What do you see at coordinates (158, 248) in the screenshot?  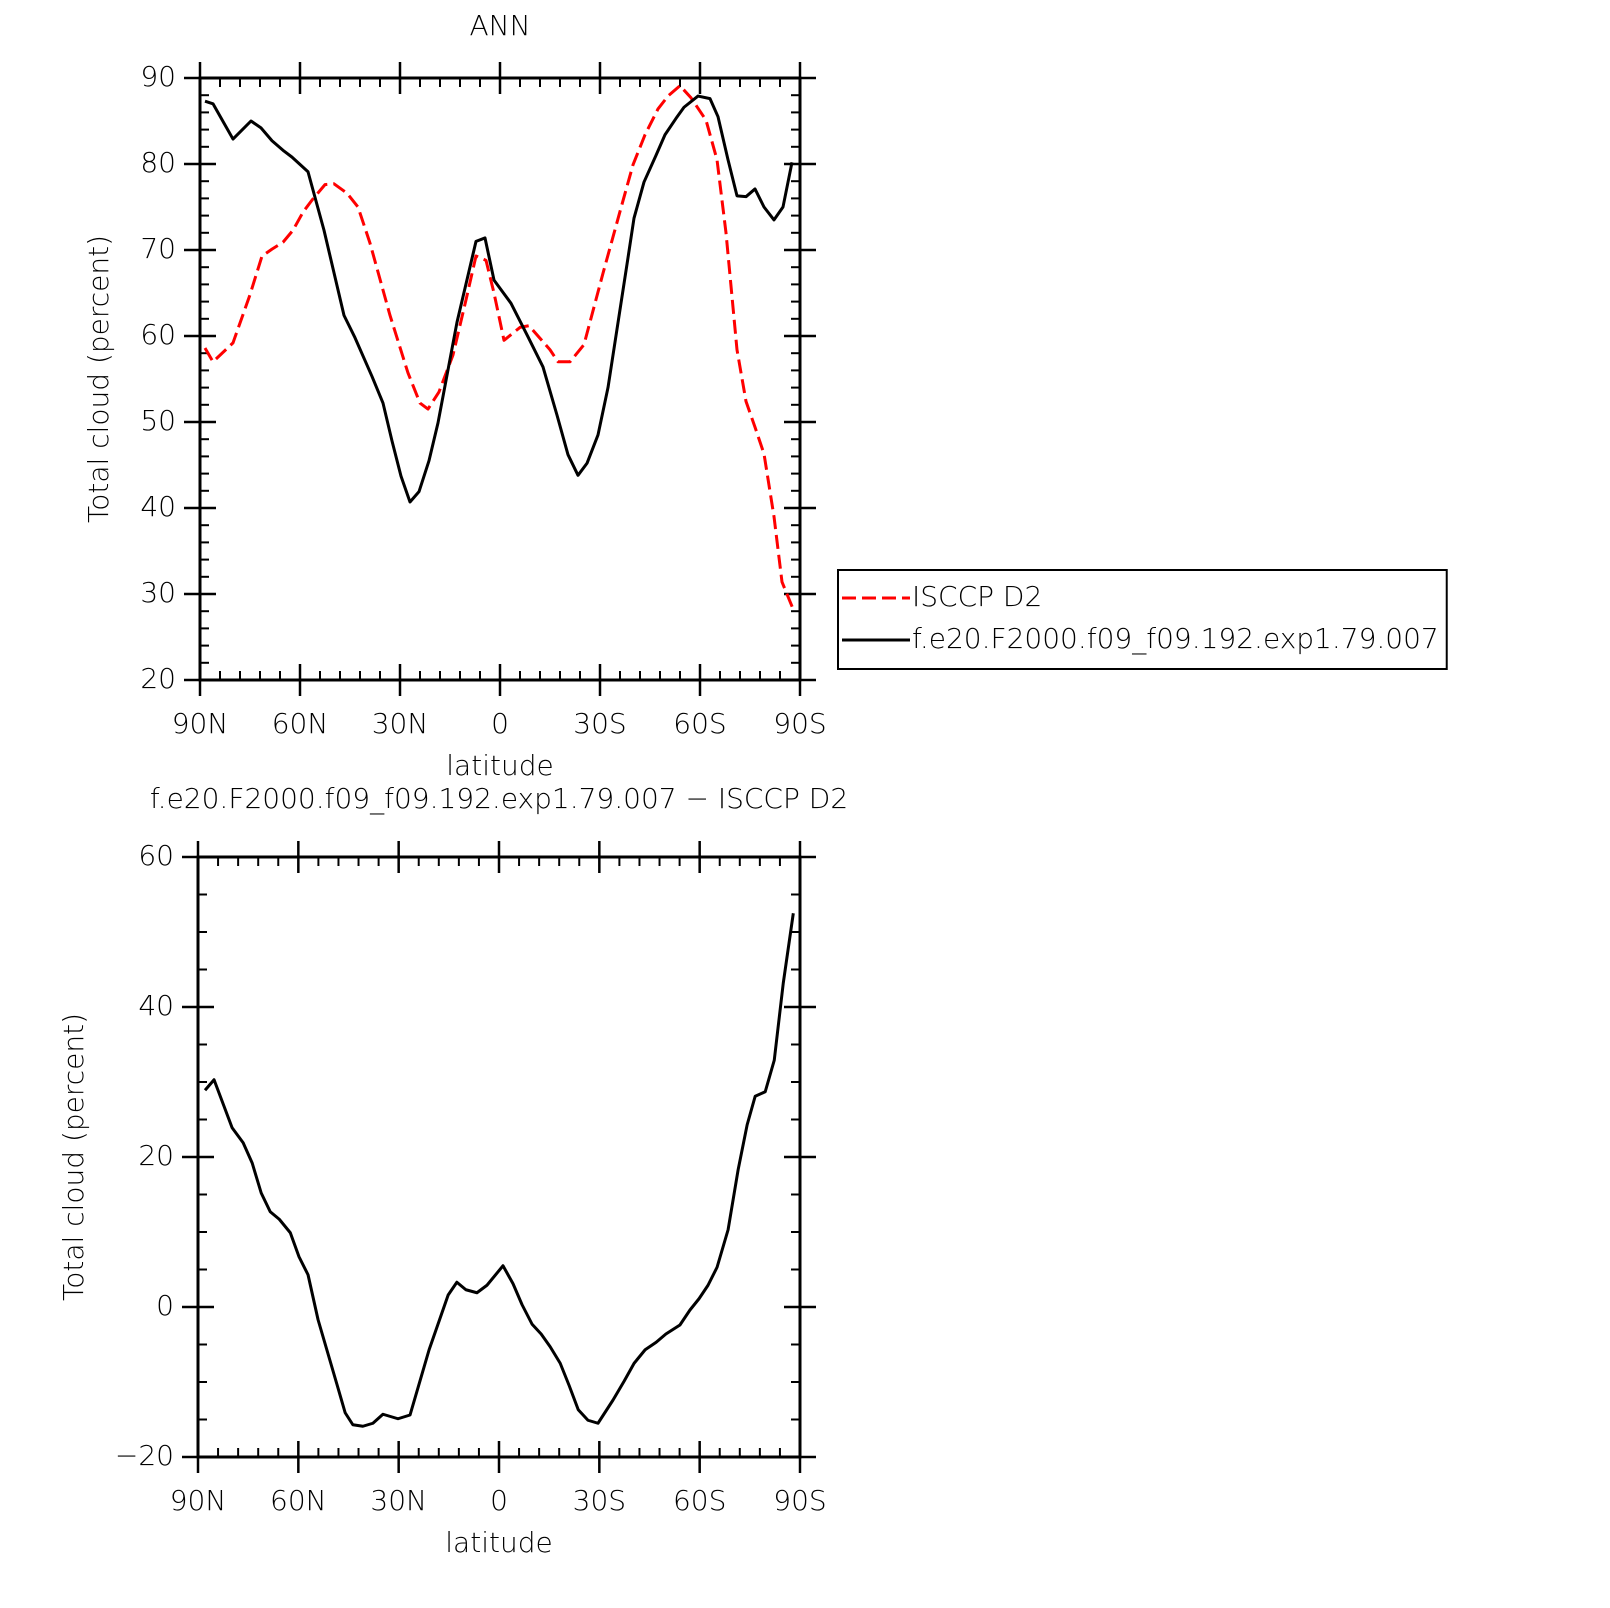 I see `y-tick-label: 70` at bounding box center [158, 248].